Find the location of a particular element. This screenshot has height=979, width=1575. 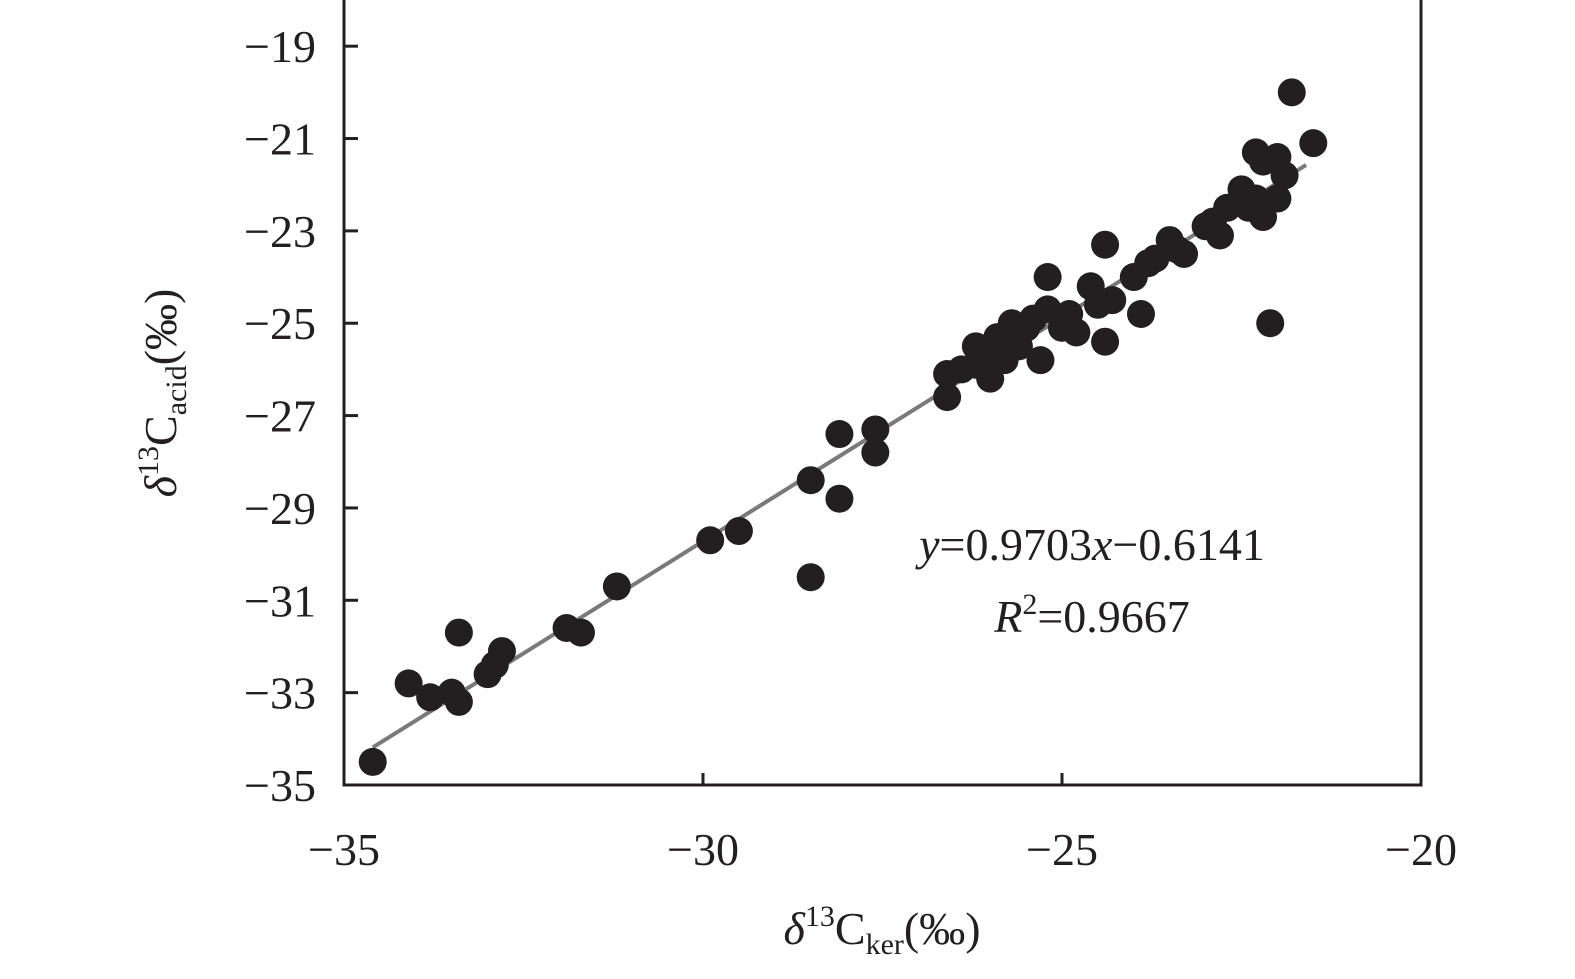

y-axis-label-unit: (‰) is located at coordinates (160, 327).